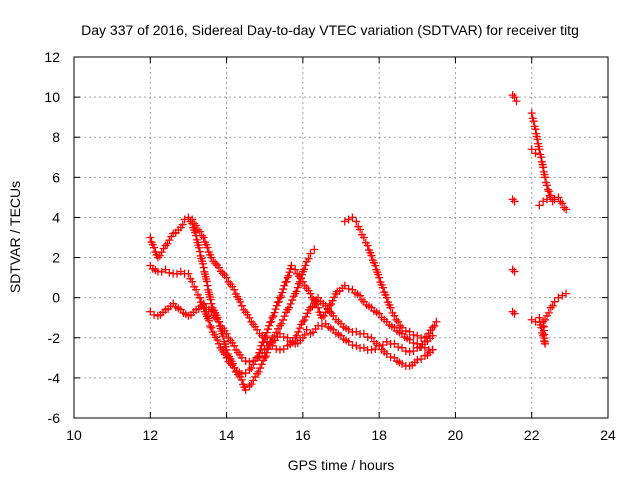 The height and width of the screenshot is (480, 640). Describe the element at coordinates (312, 293) in the screenshot. I see `series-track-d` at that location.